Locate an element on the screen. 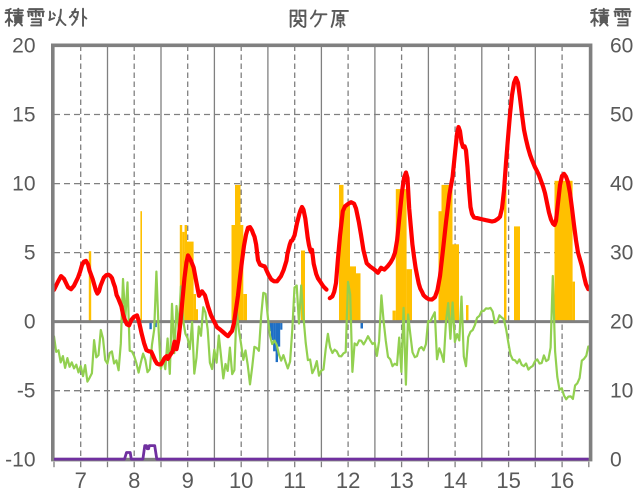 Image resolution: width=636 pixels, height=501 pixels. svg-text: 7 is located at coordinates (81, 480).